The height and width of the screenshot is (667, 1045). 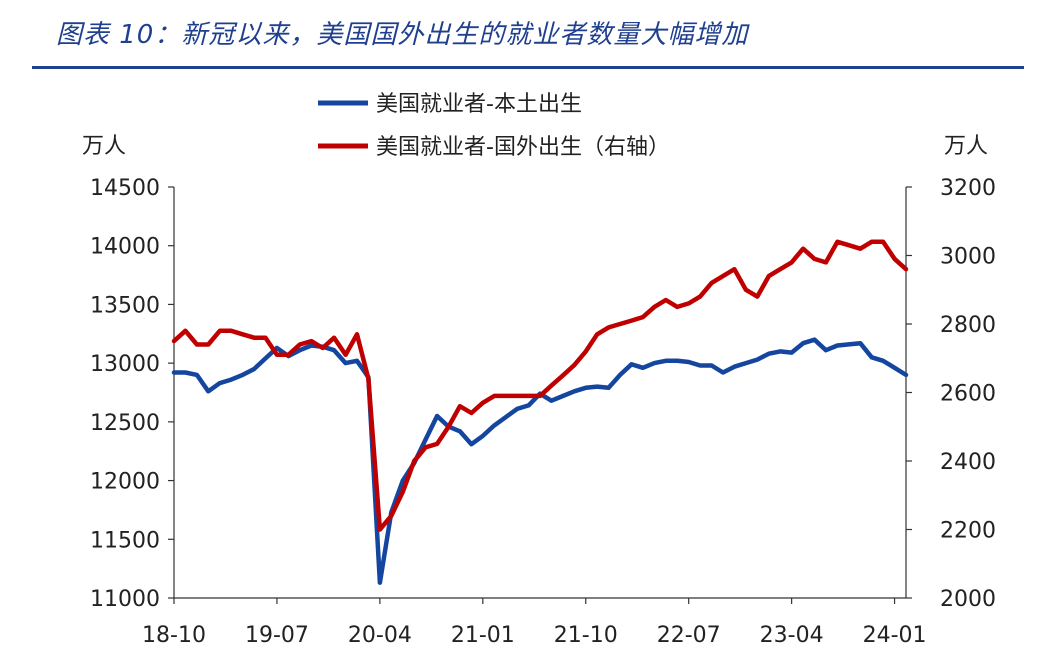 I want to click on right-unit-label: 万人, so click(x=966, y=146).